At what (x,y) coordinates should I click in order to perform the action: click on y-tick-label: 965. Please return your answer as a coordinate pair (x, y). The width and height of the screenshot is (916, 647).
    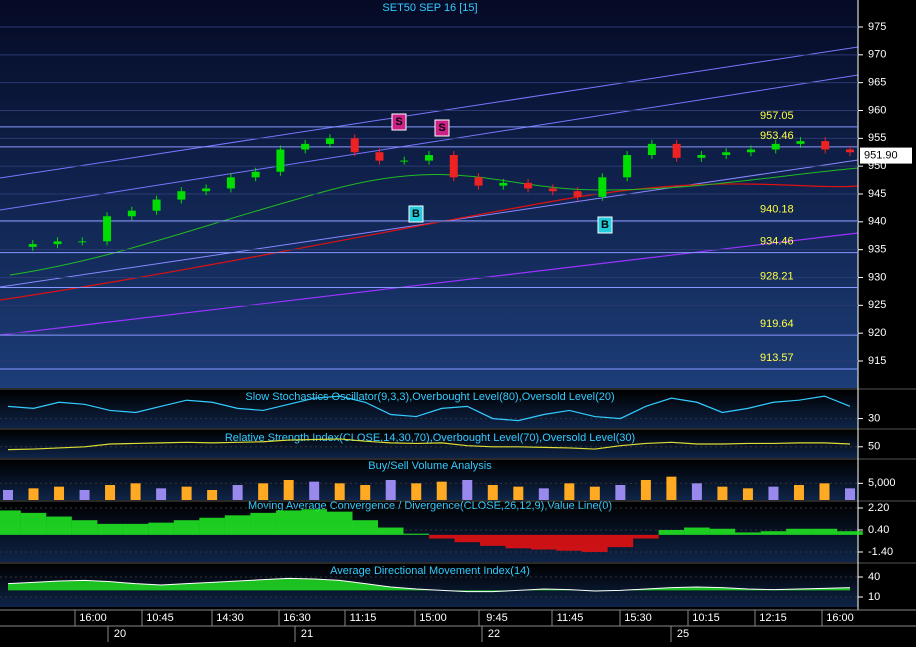
    Looking at the image, I should click on (877, 83).